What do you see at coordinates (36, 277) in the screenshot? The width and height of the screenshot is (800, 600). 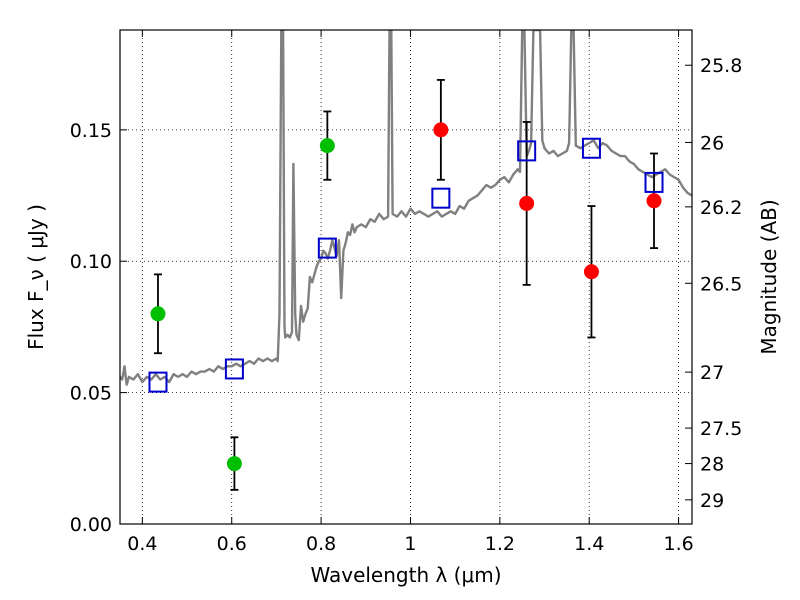 I see `y-axis-title: Flux F_ν ( μJy )` at bounding box center [36, 277].